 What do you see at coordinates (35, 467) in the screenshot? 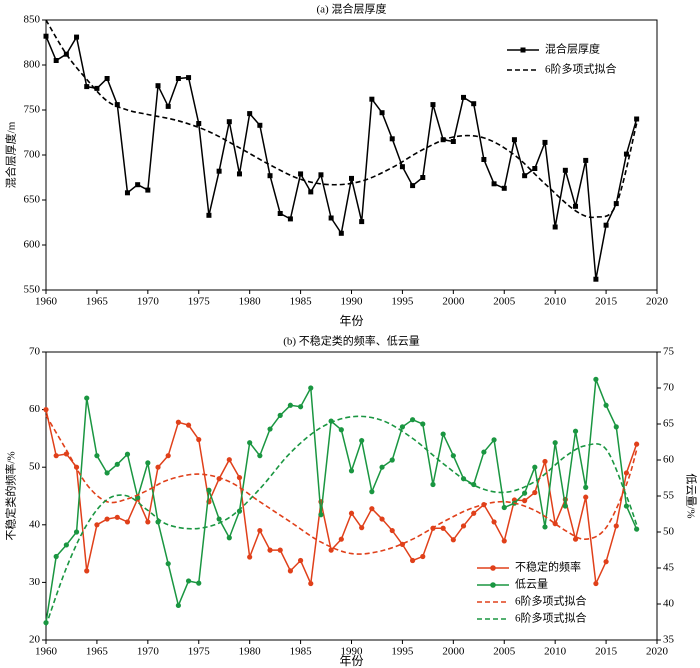
I see `y-tick-label: 50` at bounding box center [35, 467].